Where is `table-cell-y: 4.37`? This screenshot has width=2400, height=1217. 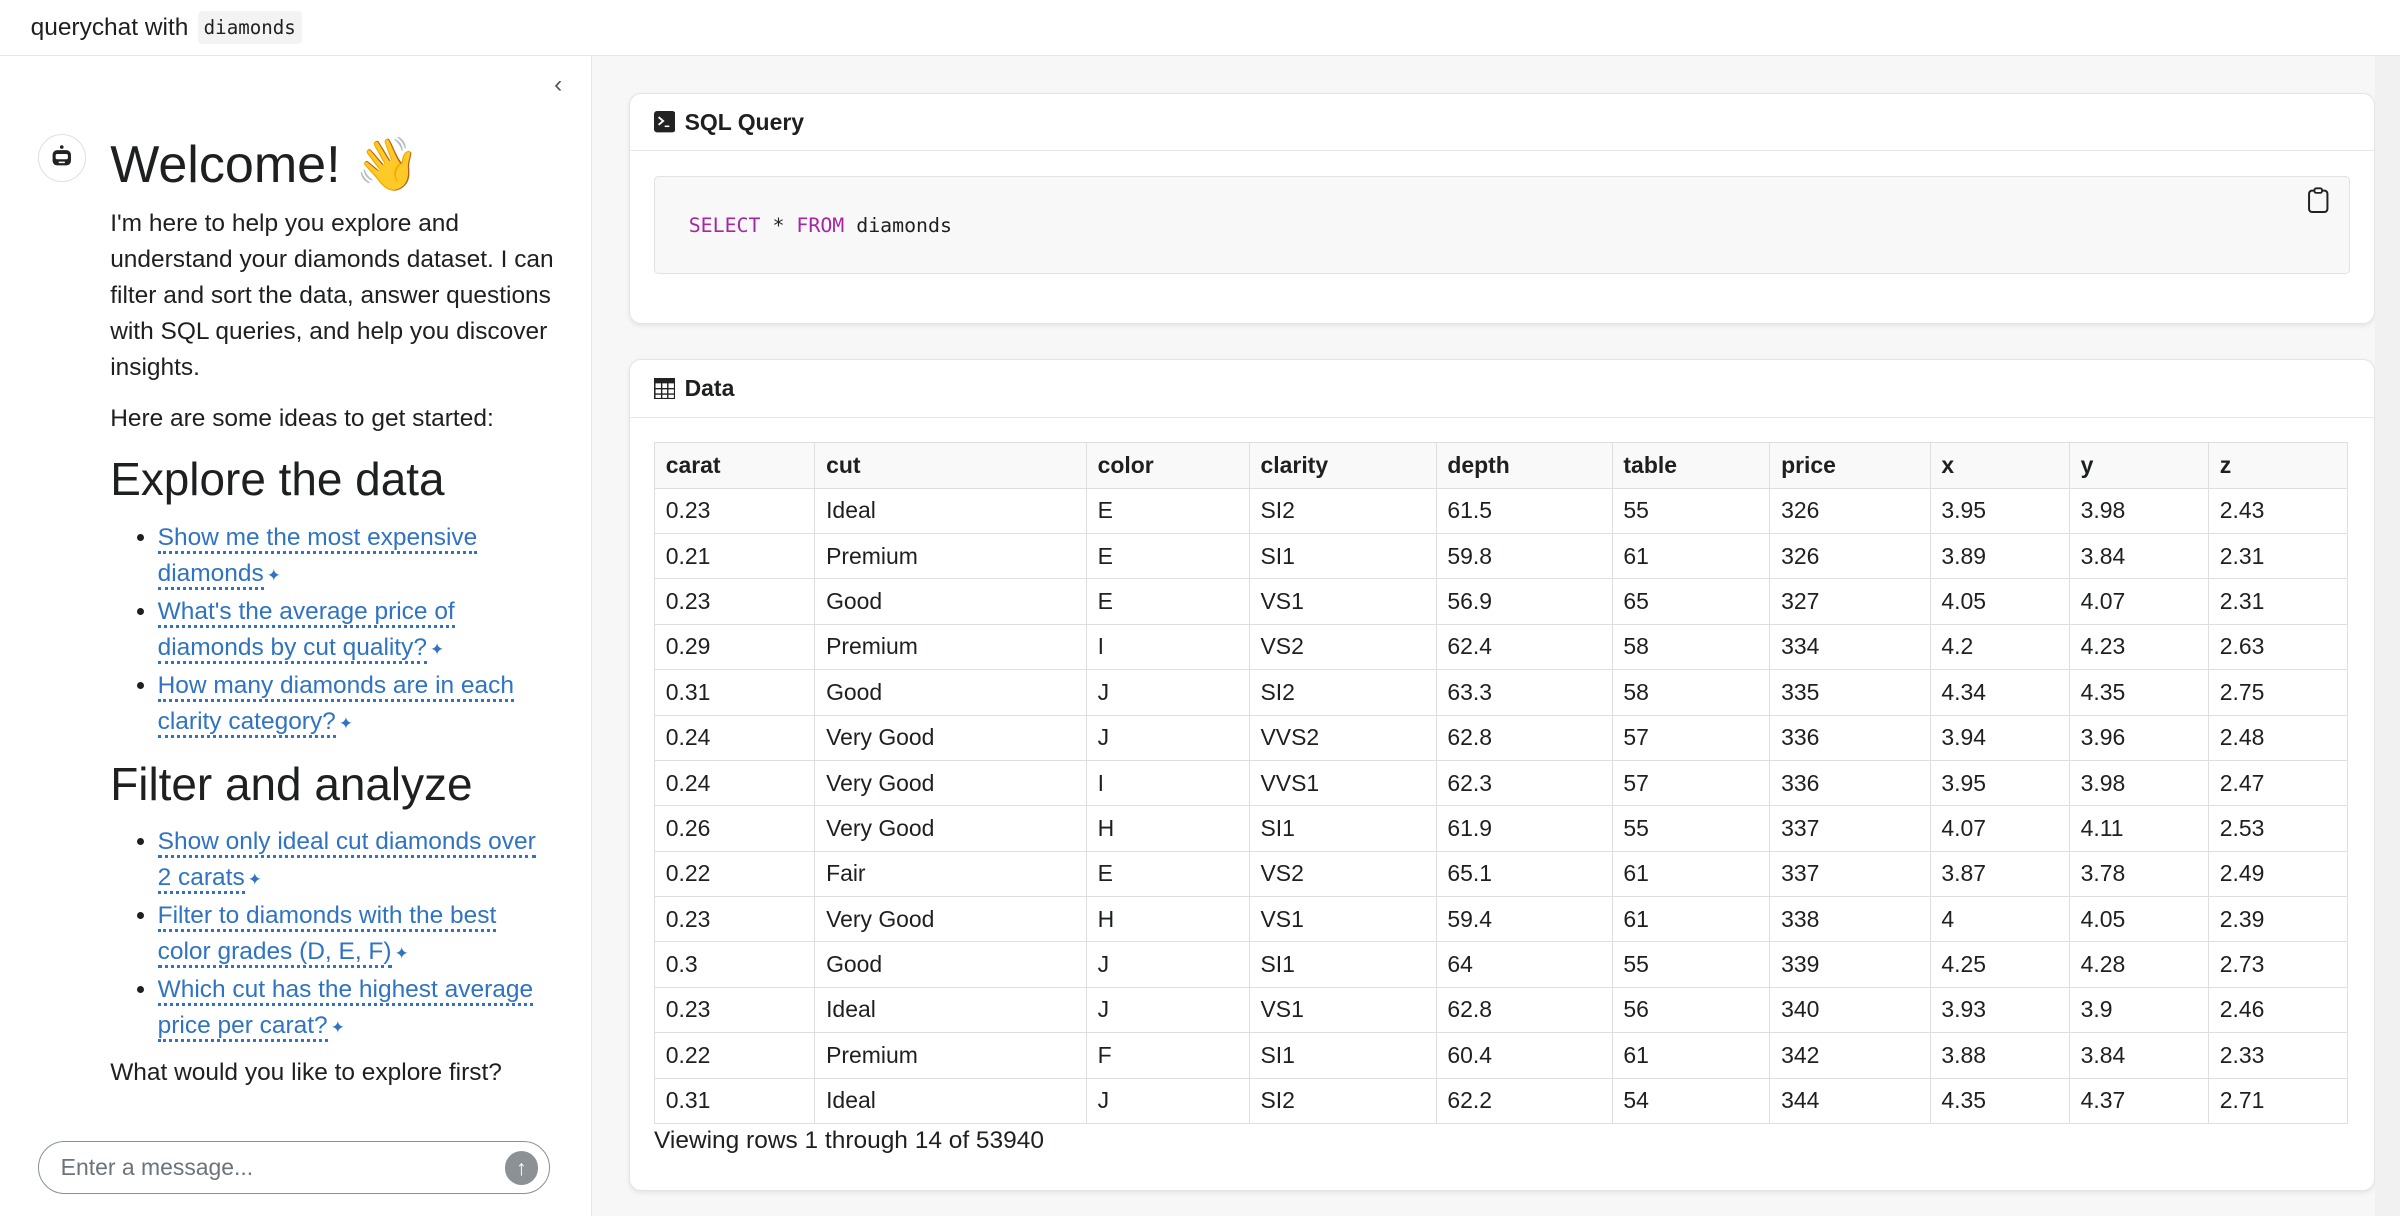 table-cell-y: 4.37 is located at coordinates (2139, 1100).